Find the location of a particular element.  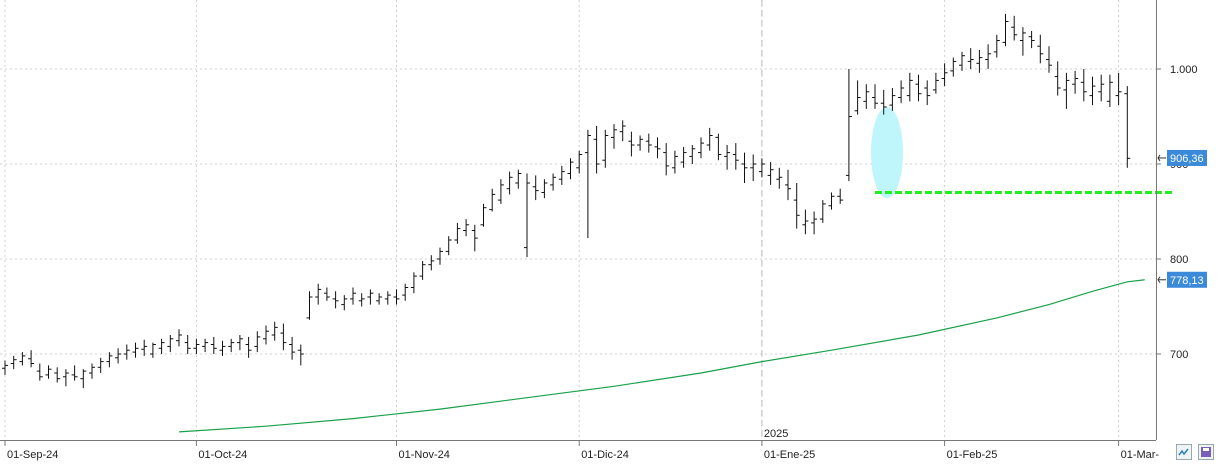

save-button is located at coordinates (1206, 452).